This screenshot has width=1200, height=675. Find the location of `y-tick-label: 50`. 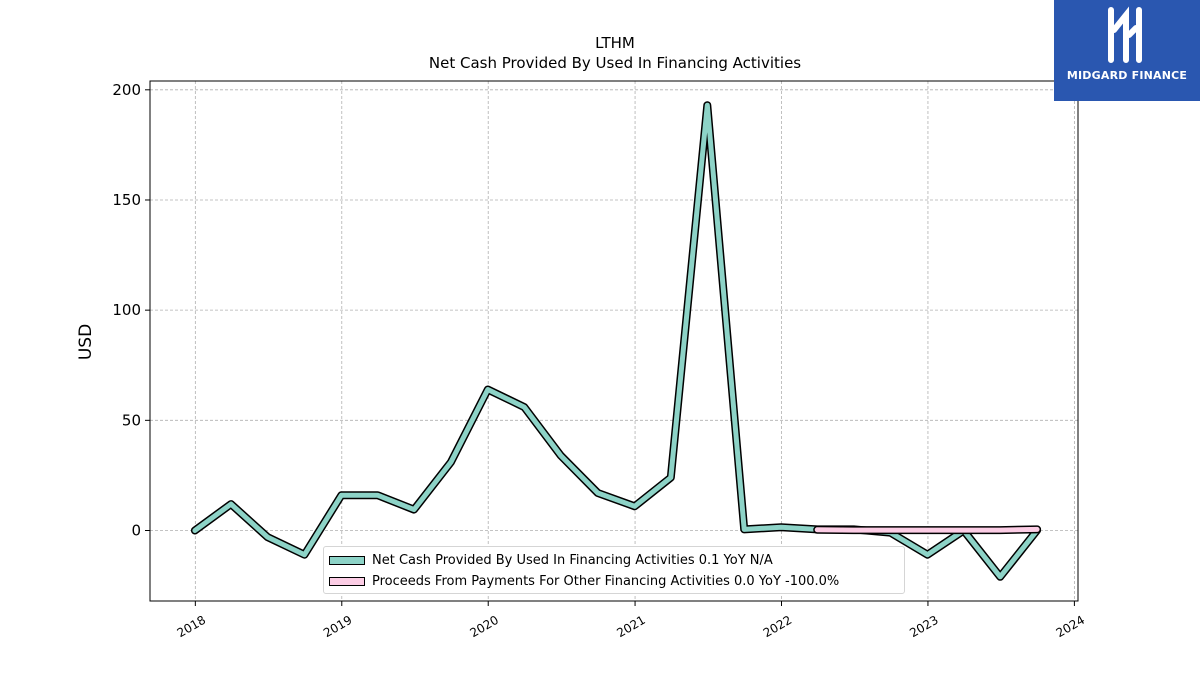

y-tick-label: 50 is located at coordinates (131, 420).